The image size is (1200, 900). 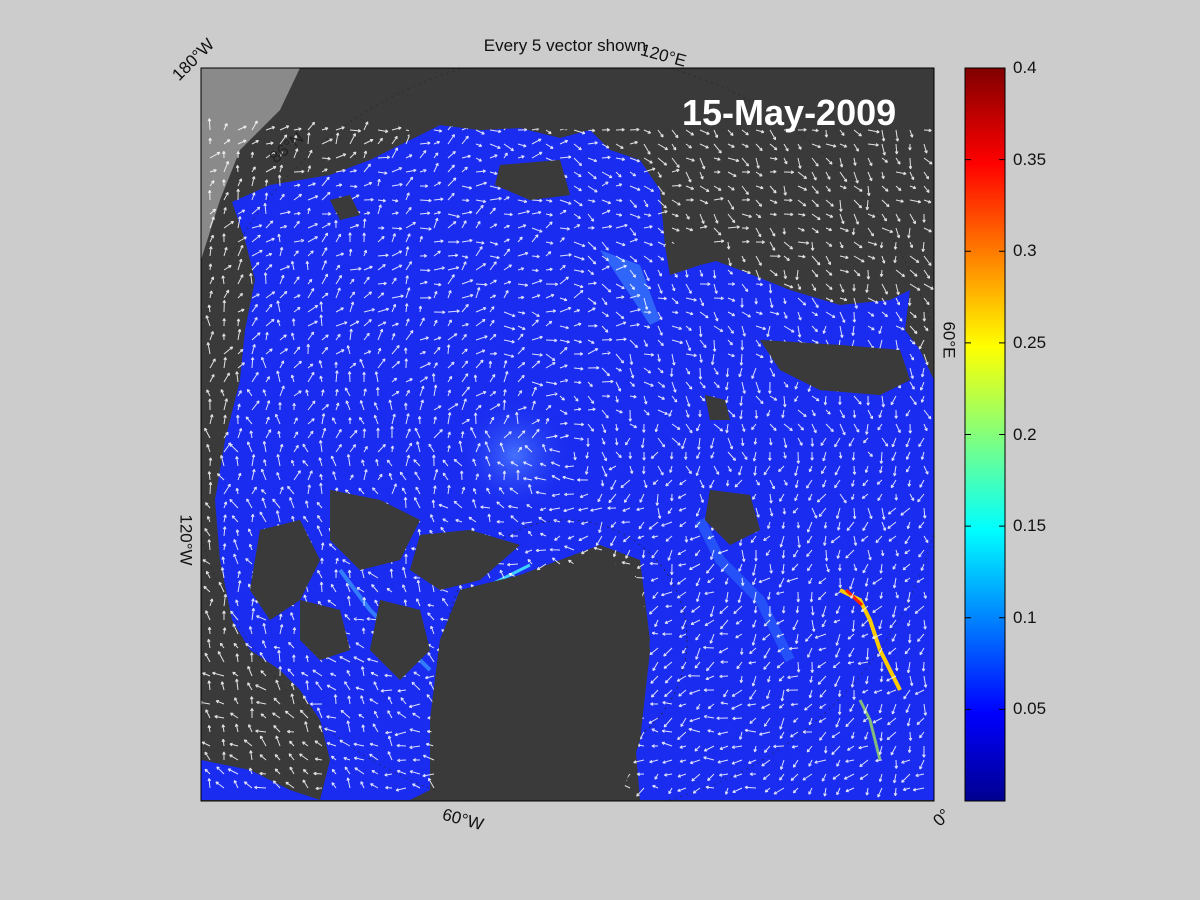 What do you see at coordinates (789, 112) in the screenshot?
I see `date-label: 15-May-2009` at bounding box center [789, 112].